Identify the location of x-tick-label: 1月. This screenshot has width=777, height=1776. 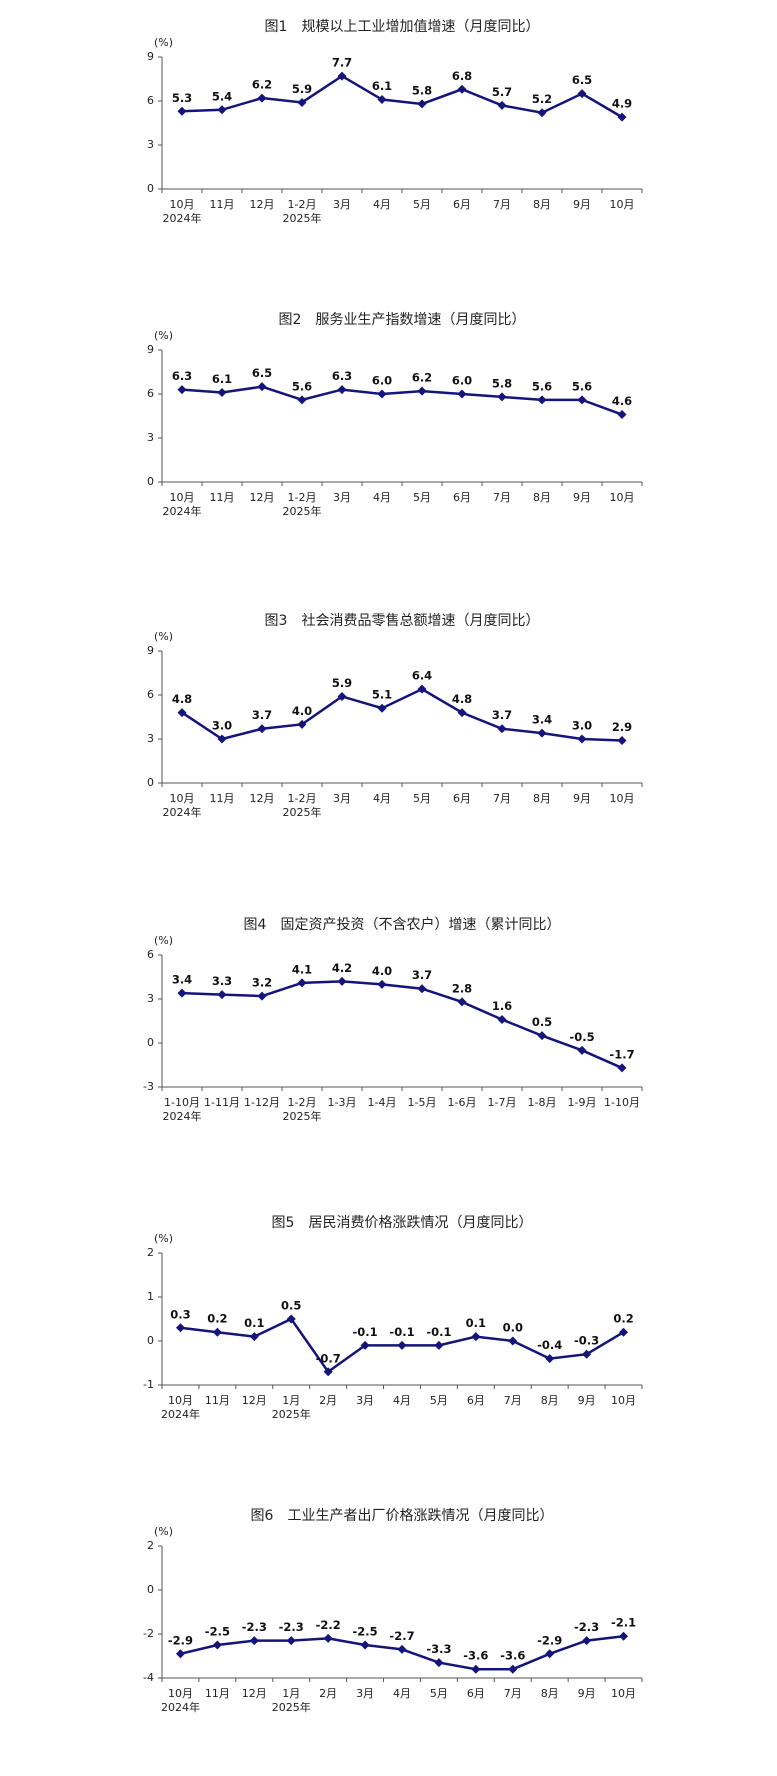
(291, 1400).